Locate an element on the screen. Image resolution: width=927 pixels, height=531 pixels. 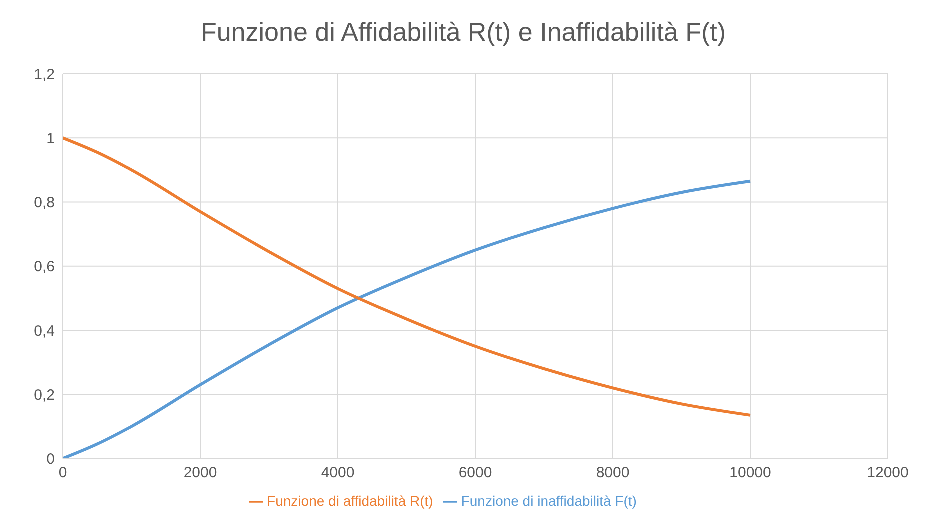
y-tick-label: 0,6 is located at coordinates (44, 267).